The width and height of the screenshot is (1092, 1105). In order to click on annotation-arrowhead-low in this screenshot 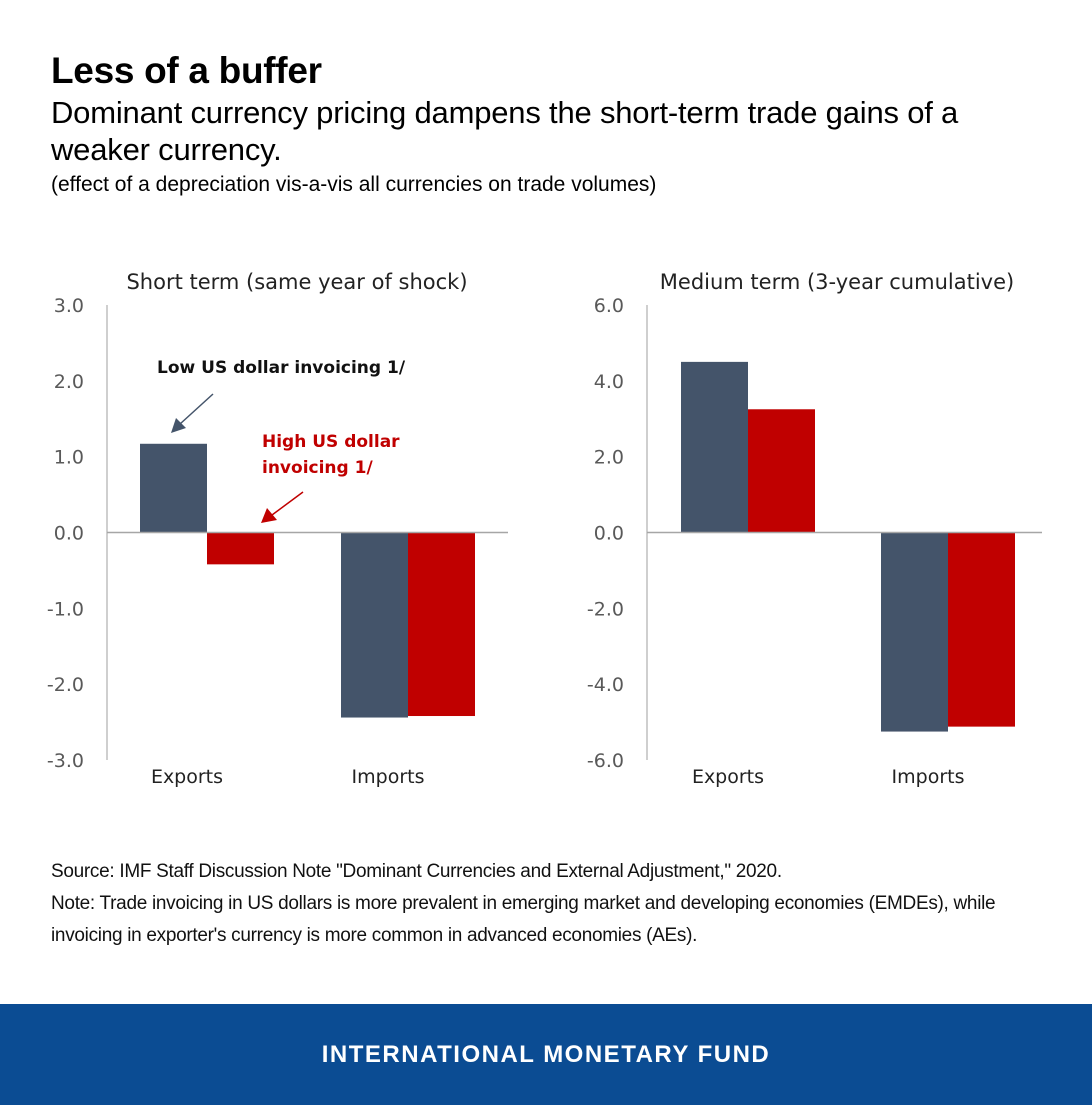, I will do `click(178, 425)`.